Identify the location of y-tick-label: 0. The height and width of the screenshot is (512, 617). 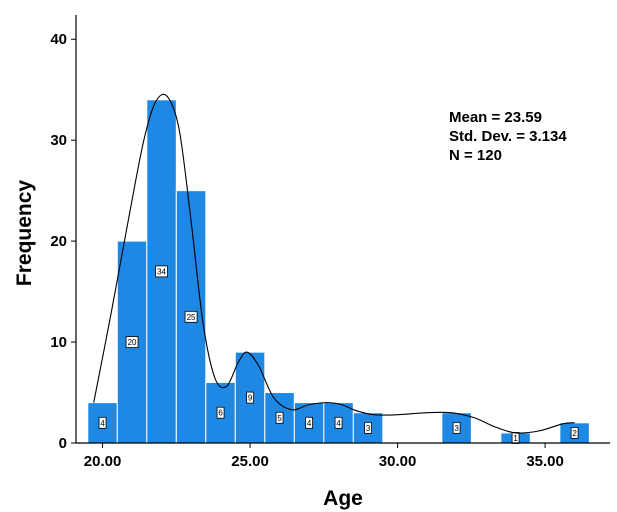
(63, 443).